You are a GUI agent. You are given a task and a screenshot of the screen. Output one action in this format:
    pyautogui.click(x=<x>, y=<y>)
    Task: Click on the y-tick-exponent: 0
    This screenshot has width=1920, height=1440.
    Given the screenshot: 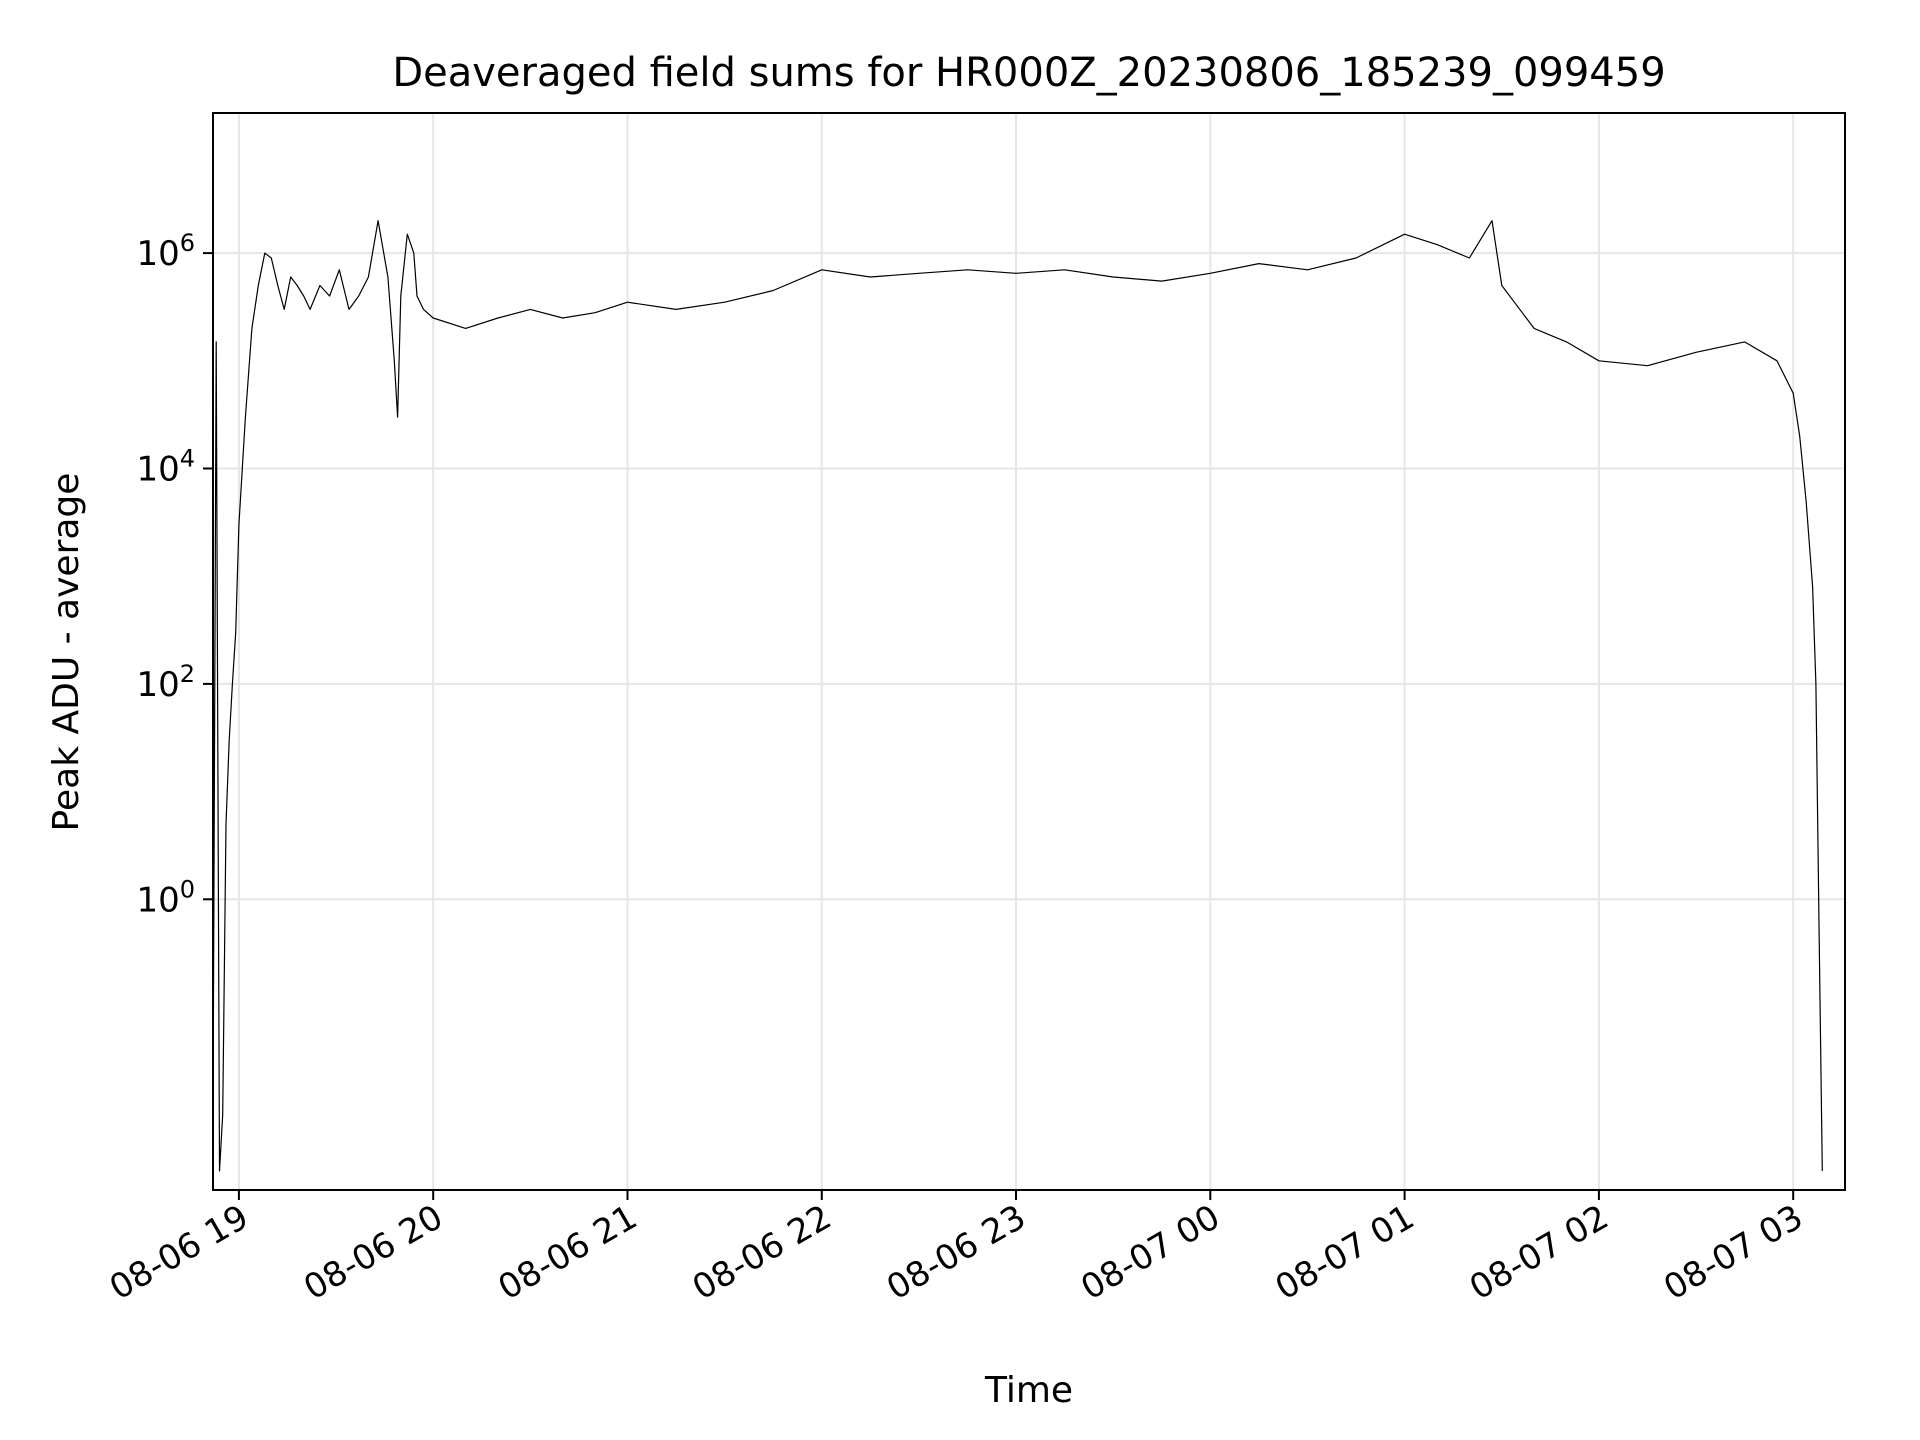 What is the action you would take?
    pyautogui.click(x=187, y=889)
    